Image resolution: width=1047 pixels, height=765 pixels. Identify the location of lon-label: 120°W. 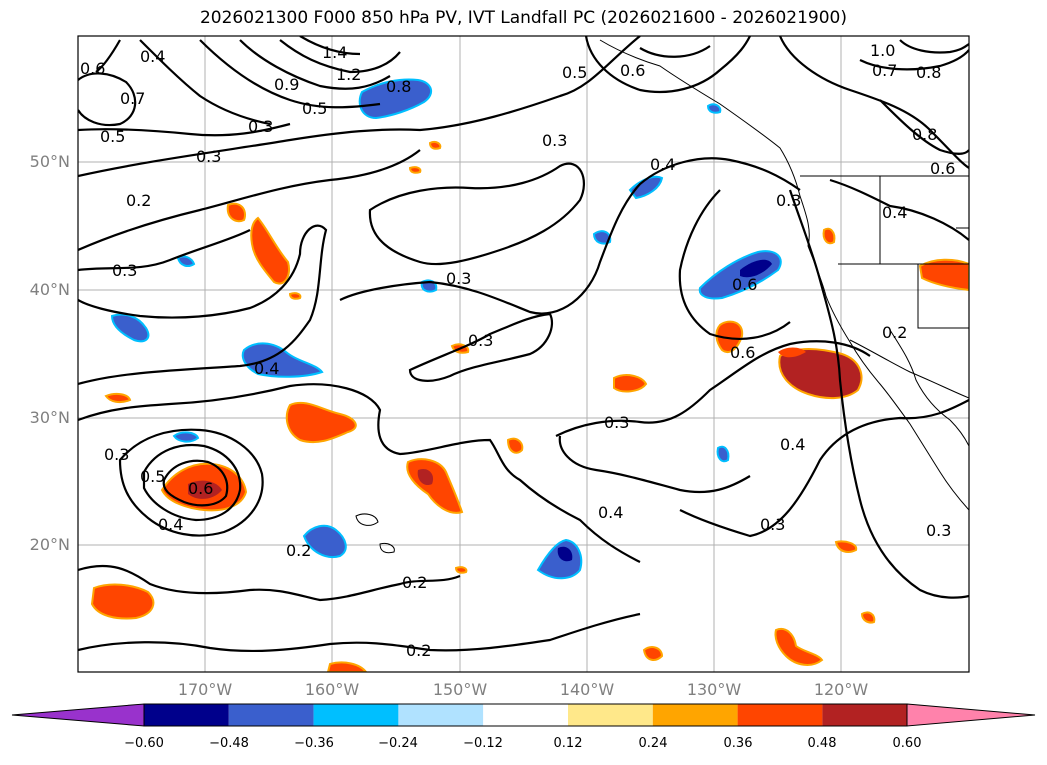
(841, 689).